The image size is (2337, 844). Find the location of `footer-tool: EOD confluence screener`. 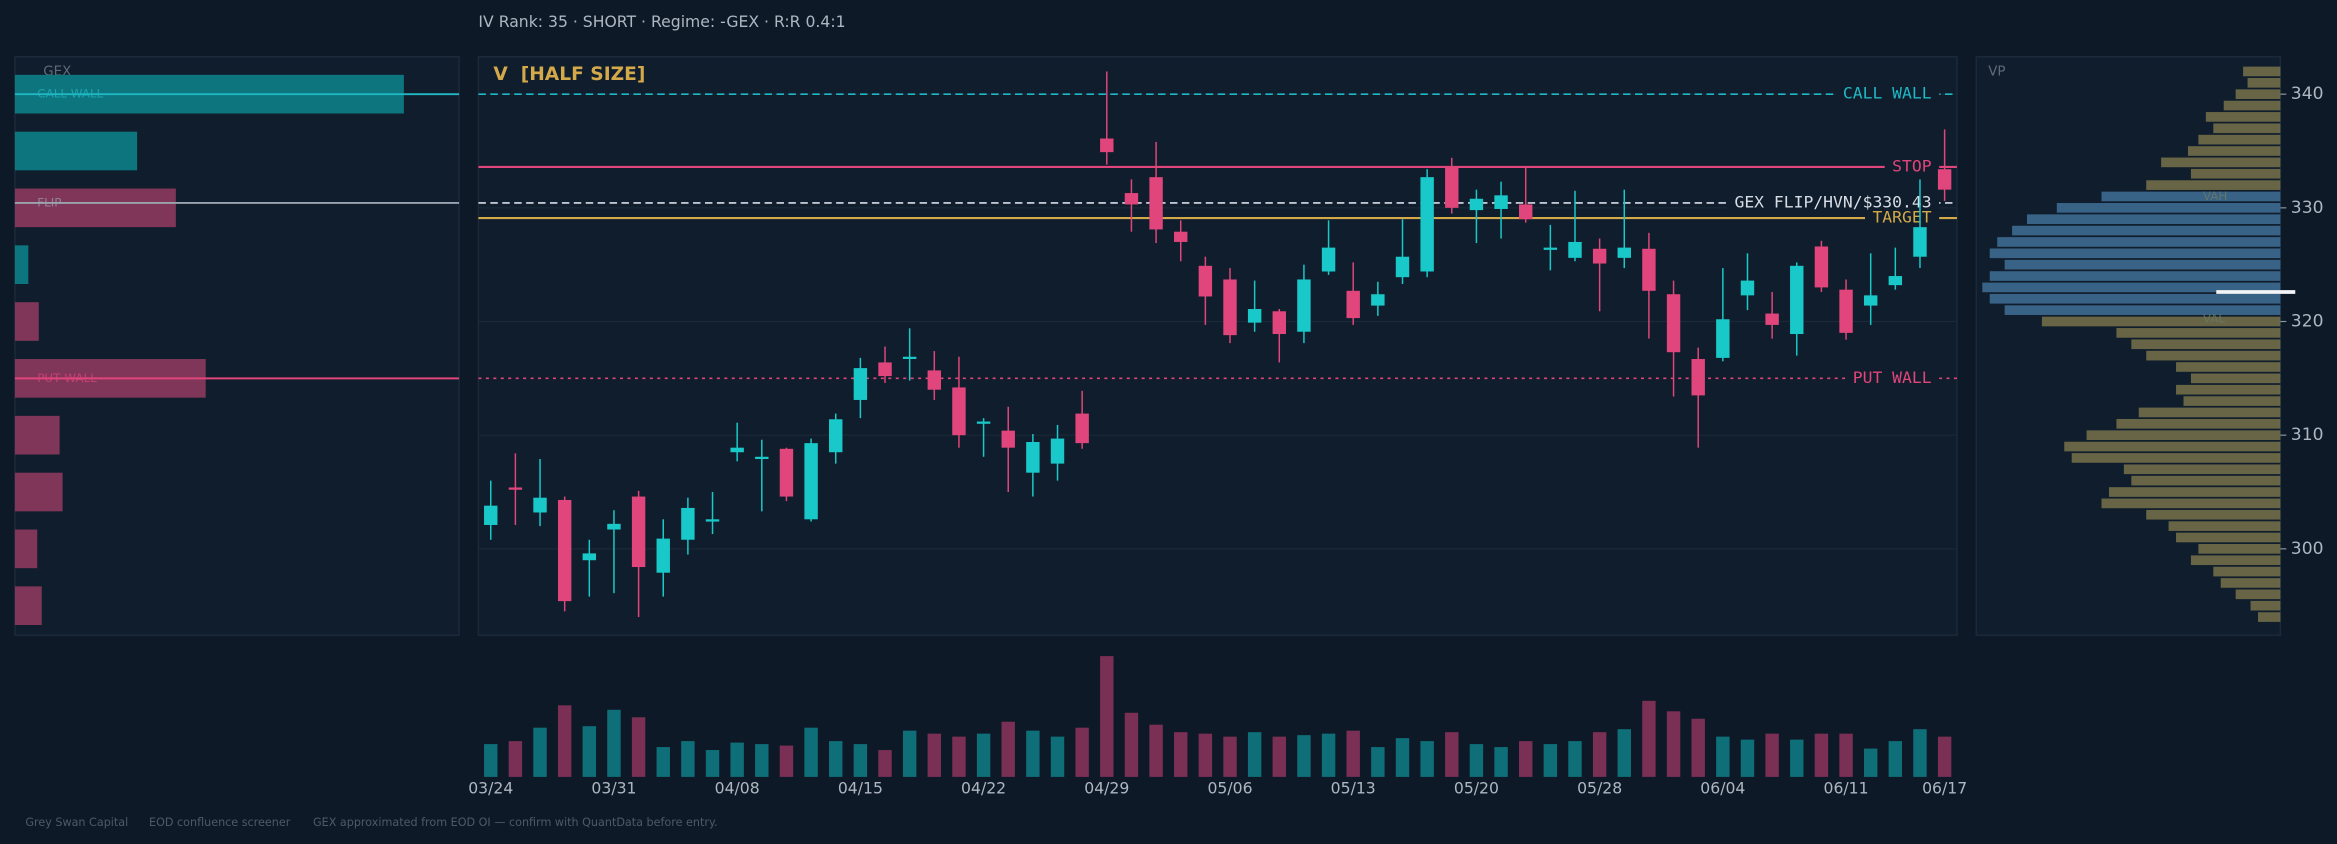

footer-tool: EOD confluence screener is located at coordinates (220, 822).